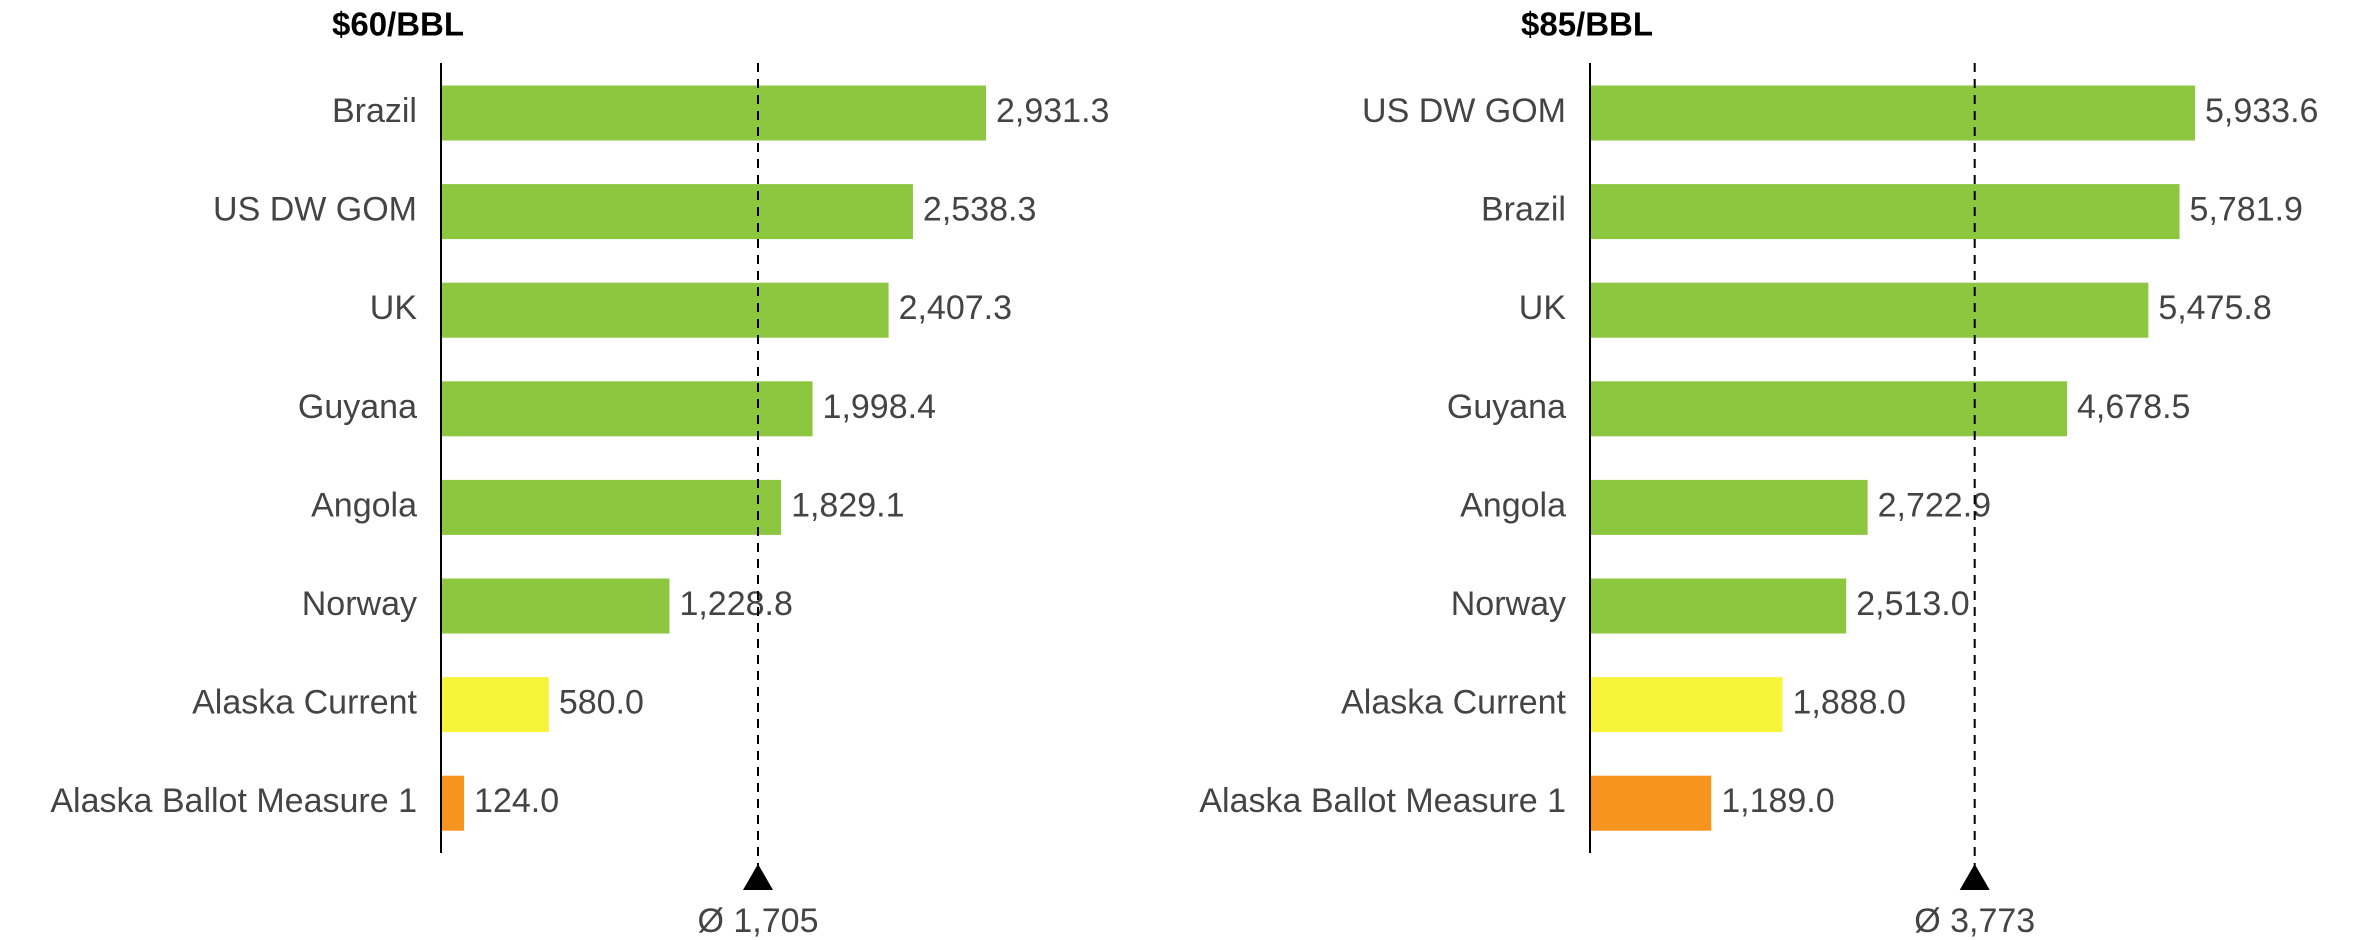 This screenshot has height=940, width=2359. I want to click on average-label: Ø 3,773, so click(1974, 921).